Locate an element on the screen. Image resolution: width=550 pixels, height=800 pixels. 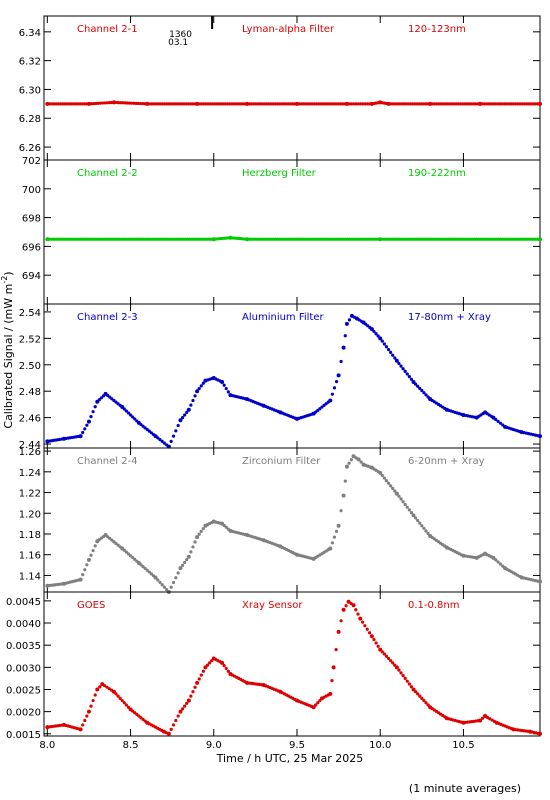
footer-note: (1 minute averages) is located at coordinates (465, 788).